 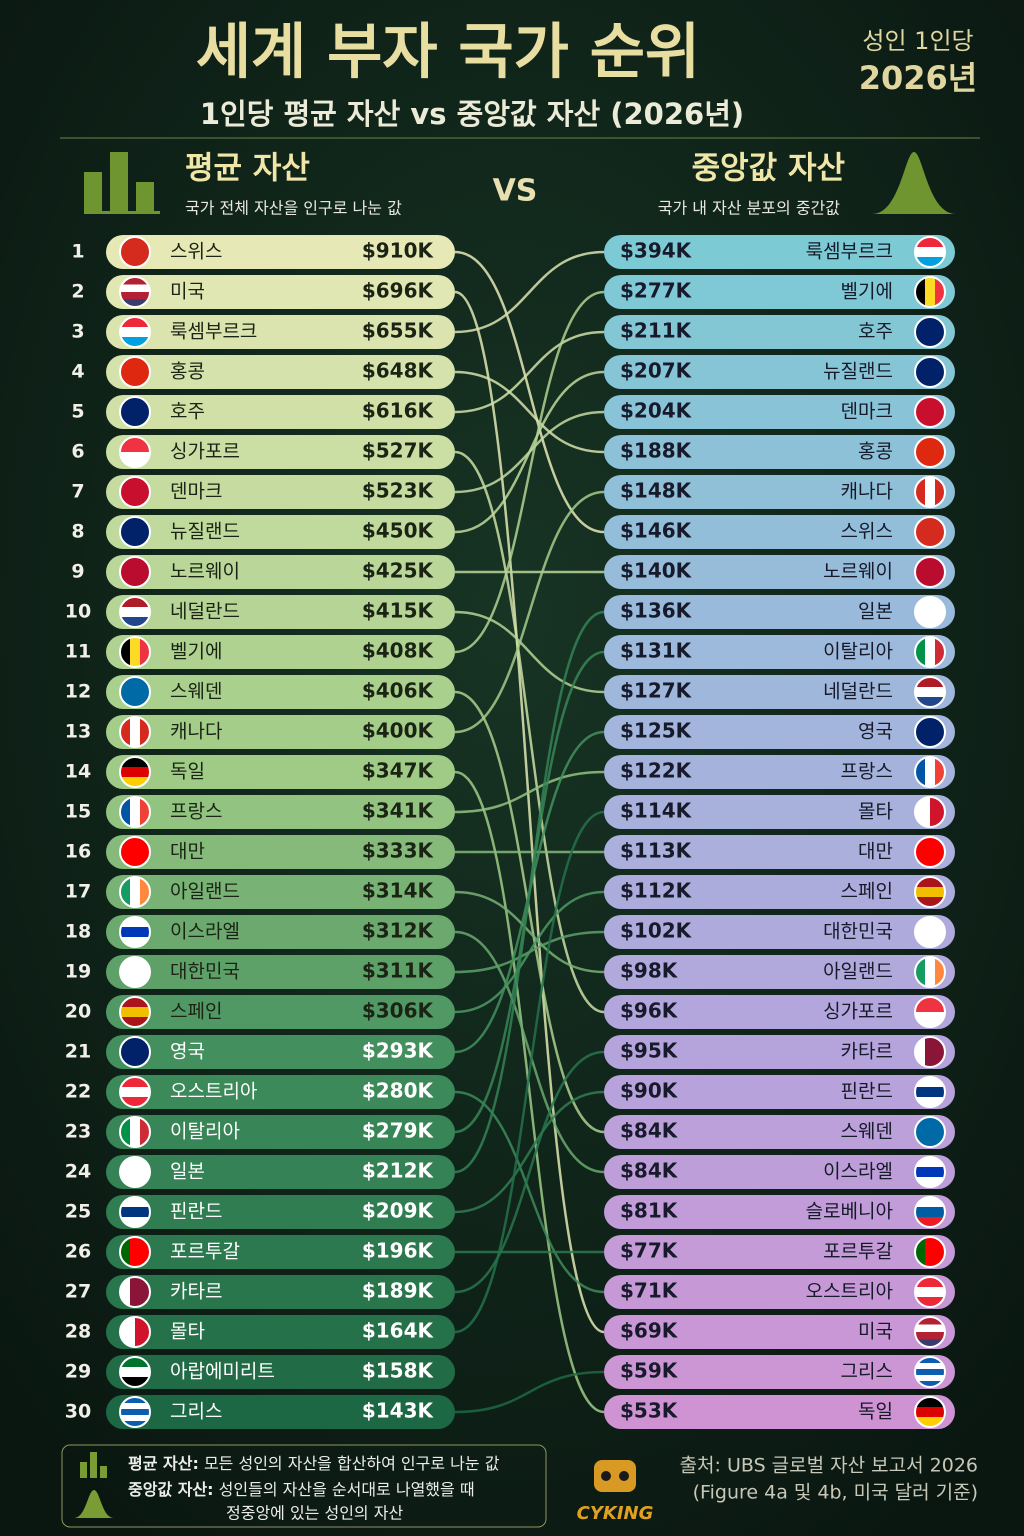 What do you see at coordinates (649, 1211) in the screenshot?
I see `median-value: $81K` at bounding box center [649, 1211].